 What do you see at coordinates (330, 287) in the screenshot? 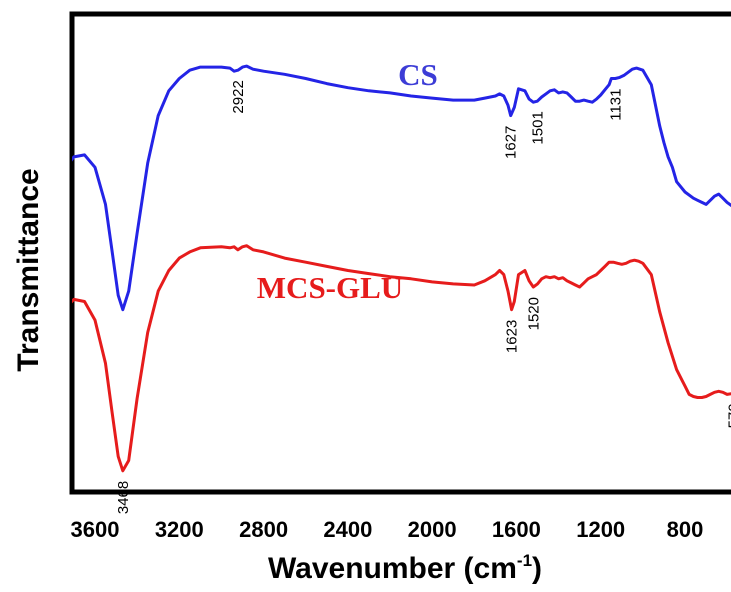
I see `series-label-mcs-glu: MCS-GLU` at bounding box center [330, 287].